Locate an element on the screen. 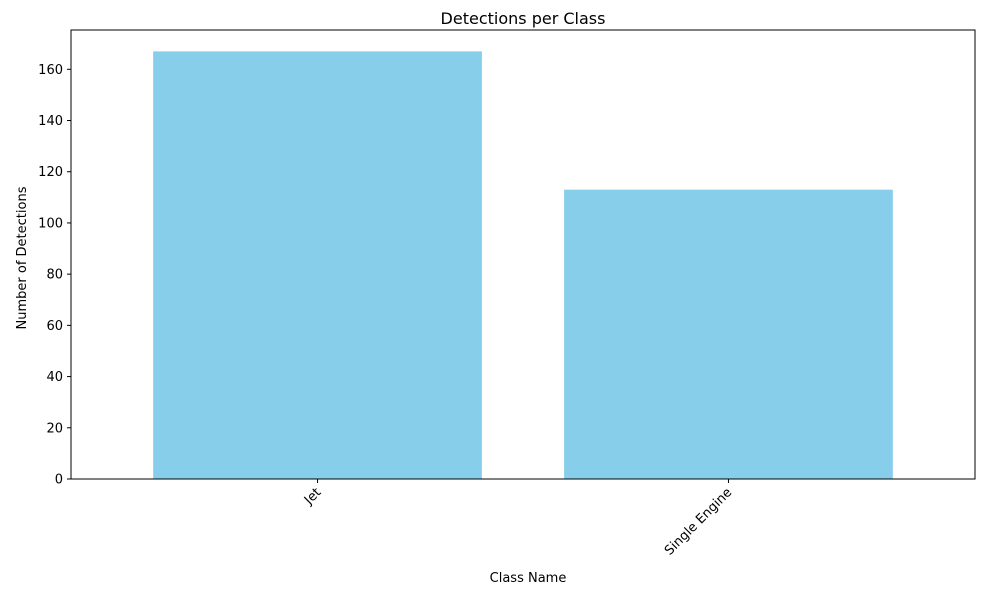  y-axis-label: Number of Detections is located at coordinates (22, 257).